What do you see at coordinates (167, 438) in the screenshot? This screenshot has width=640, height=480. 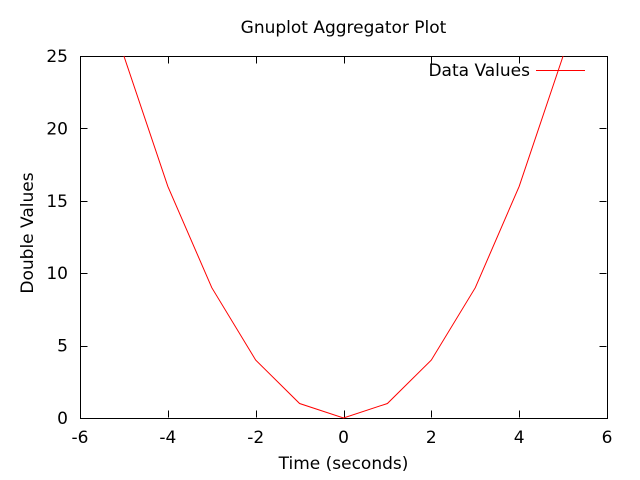 I see `x-tick-label: -4` at bounding box center [167, 438].